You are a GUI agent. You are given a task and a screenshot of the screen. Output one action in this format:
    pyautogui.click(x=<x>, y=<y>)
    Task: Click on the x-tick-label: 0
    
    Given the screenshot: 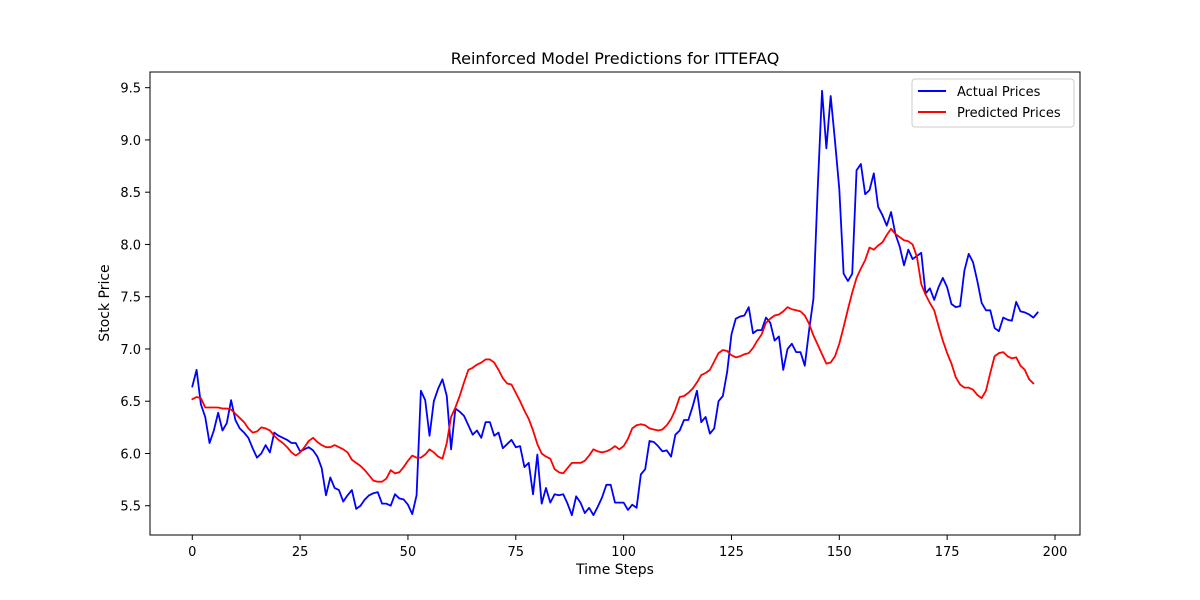 What is the action you would take?
    pyautogui.click(x=192, y=552)
    